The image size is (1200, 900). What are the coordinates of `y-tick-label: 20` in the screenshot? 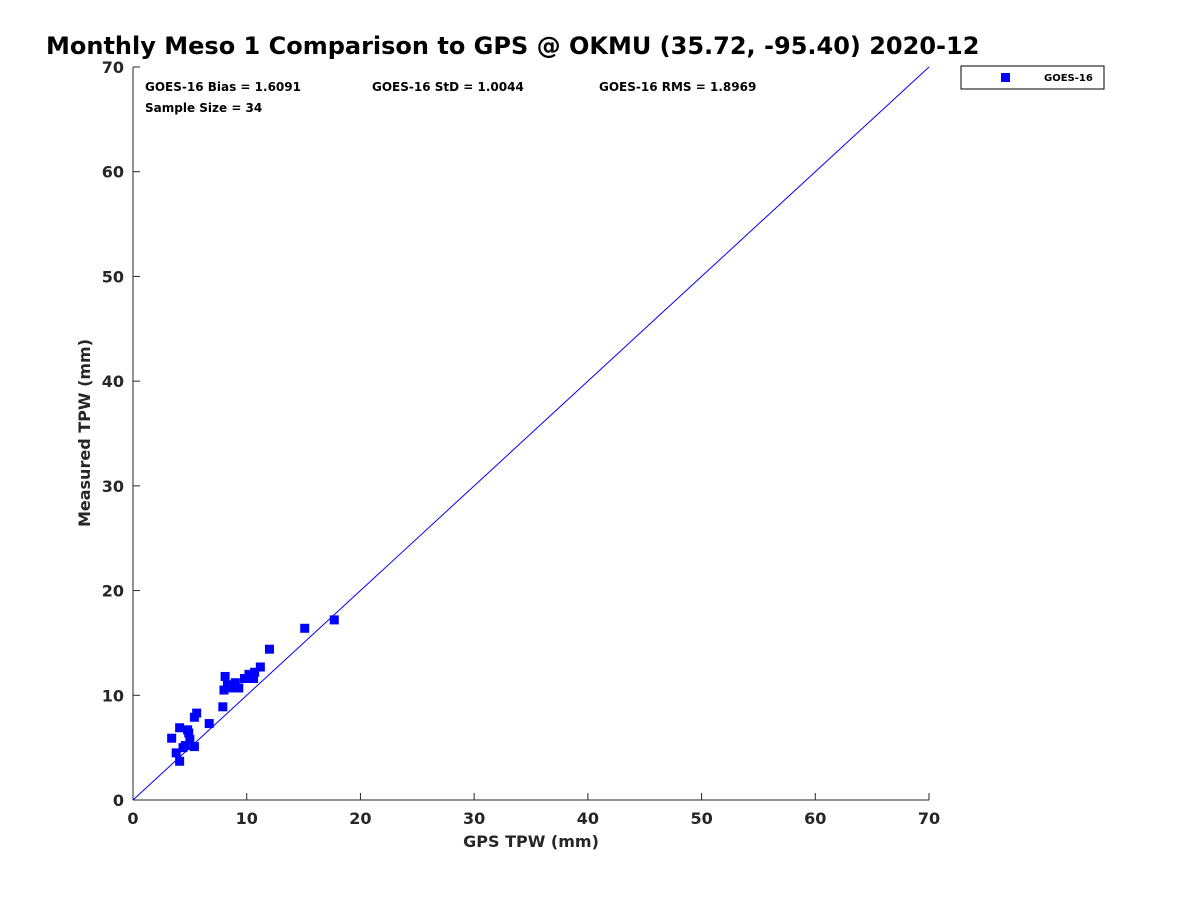 It's located at (113, 591).